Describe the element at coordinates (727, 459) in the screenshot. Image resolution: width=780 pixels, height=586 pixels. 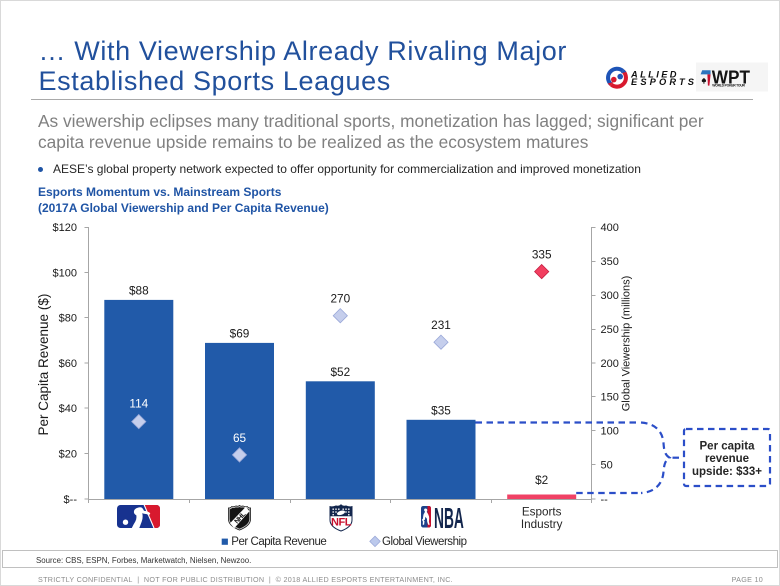
I see `svg-text: revenue` at that location.